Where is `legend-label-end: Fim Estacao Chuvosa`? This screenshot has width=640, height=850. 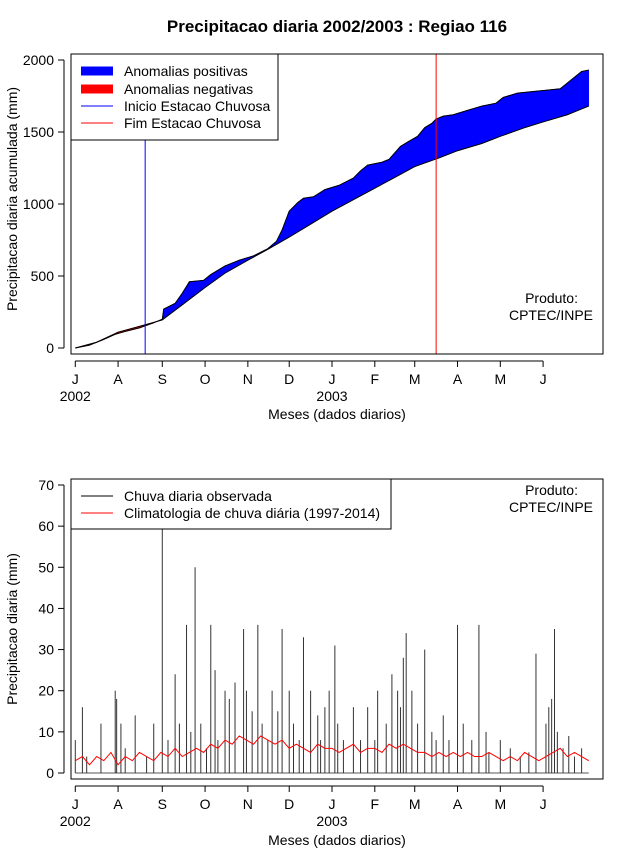 legend-label-end: Fim Estacao Chuvosa is located at coordinates (192, 123).